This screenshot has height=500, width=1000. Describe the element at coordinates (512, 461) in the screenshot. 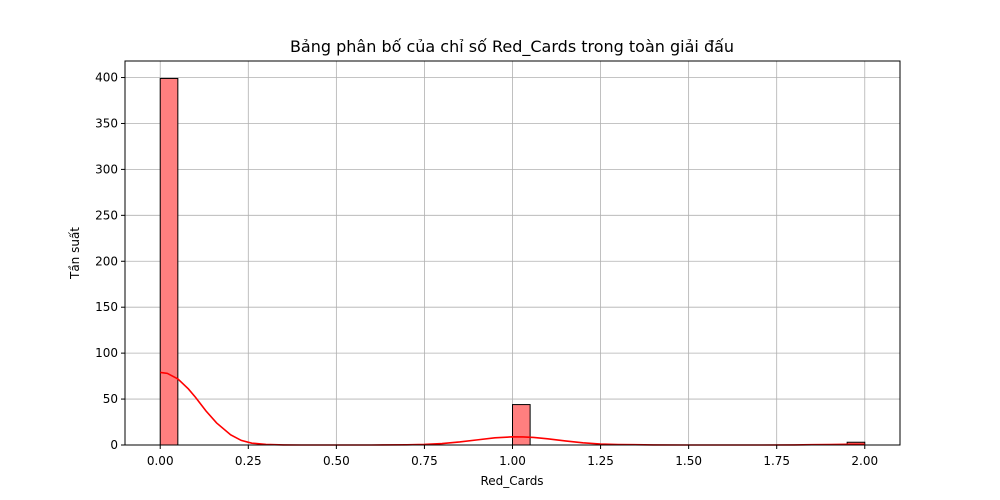

I see `x-tick-label: 1.00` at that location.